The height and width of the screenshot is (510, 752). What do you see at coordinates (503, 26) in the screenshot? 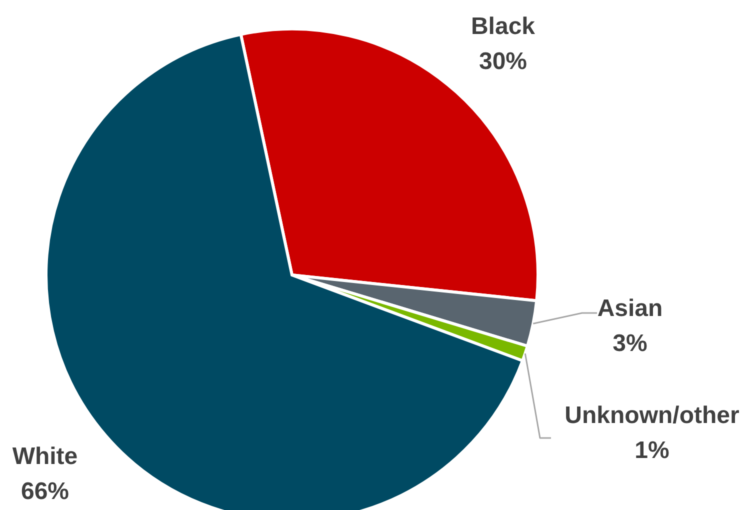
I see `slice-label: Black` at bounding box center [503, 26].